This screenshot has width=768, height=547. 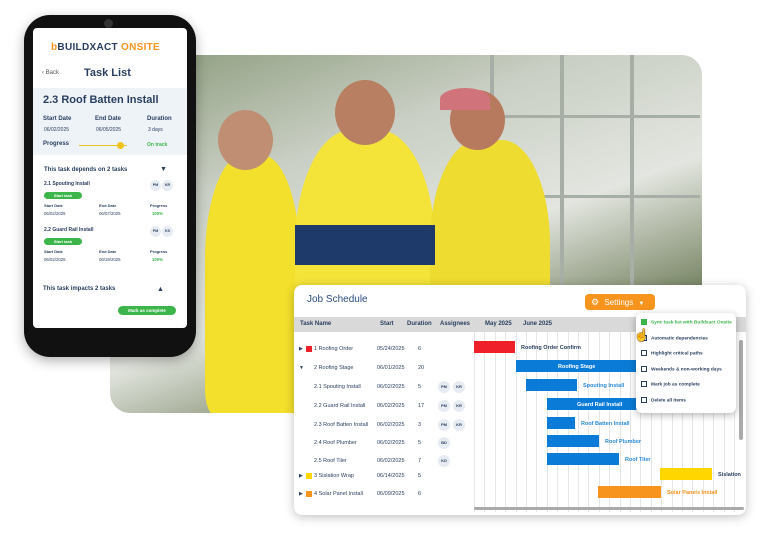 What do you see at coordinates (334, 476) in the screenshot?
I see `task-name: 3 Sislation Wrap` at bounding box center [334, 476].